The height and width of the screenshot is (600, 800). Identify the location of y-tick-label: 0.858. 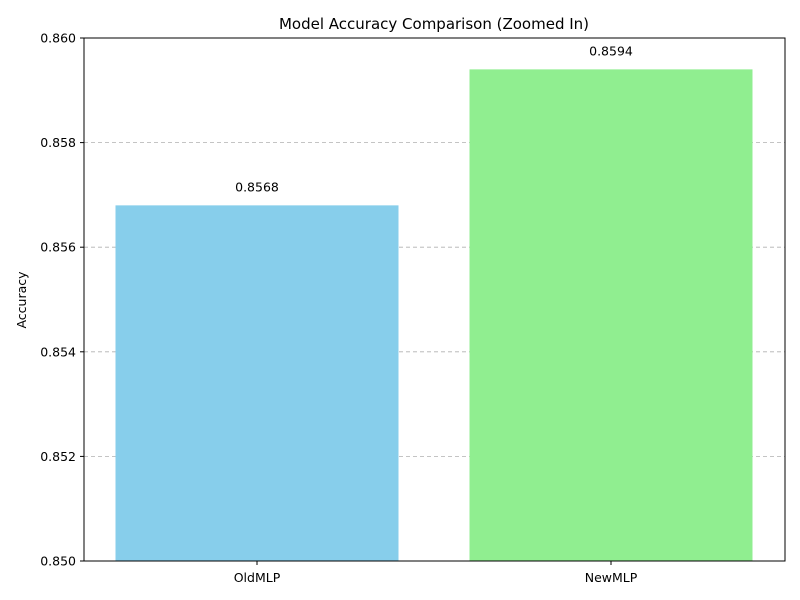
(58, 142).